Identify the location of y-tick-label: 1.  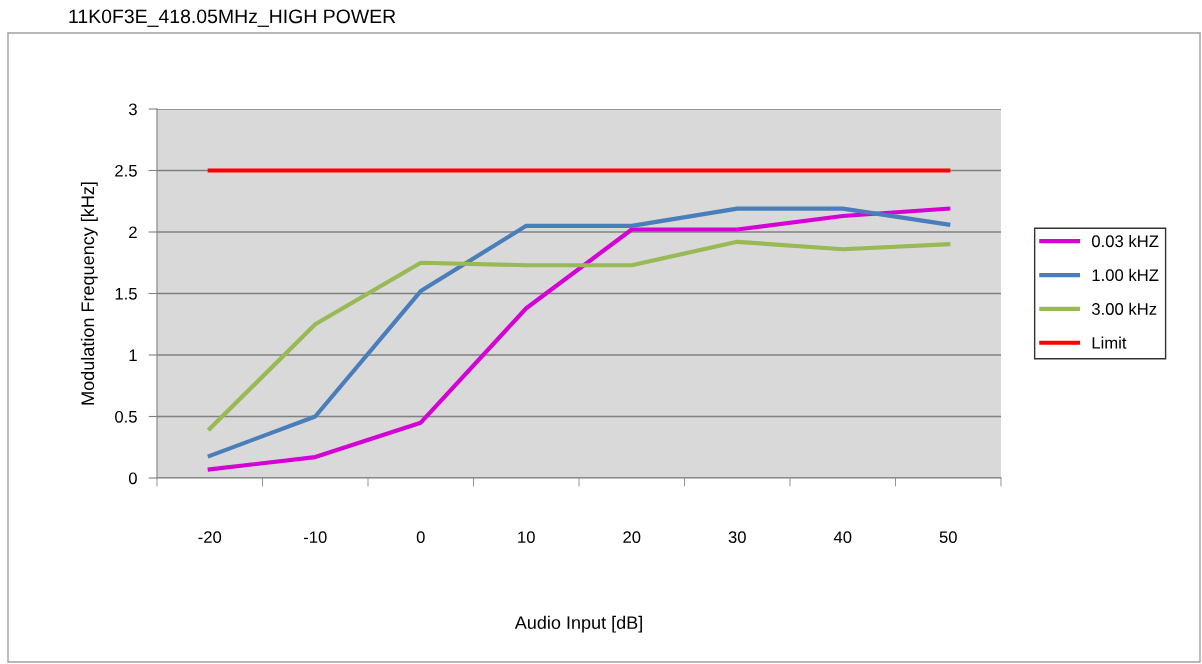
(133, 355).